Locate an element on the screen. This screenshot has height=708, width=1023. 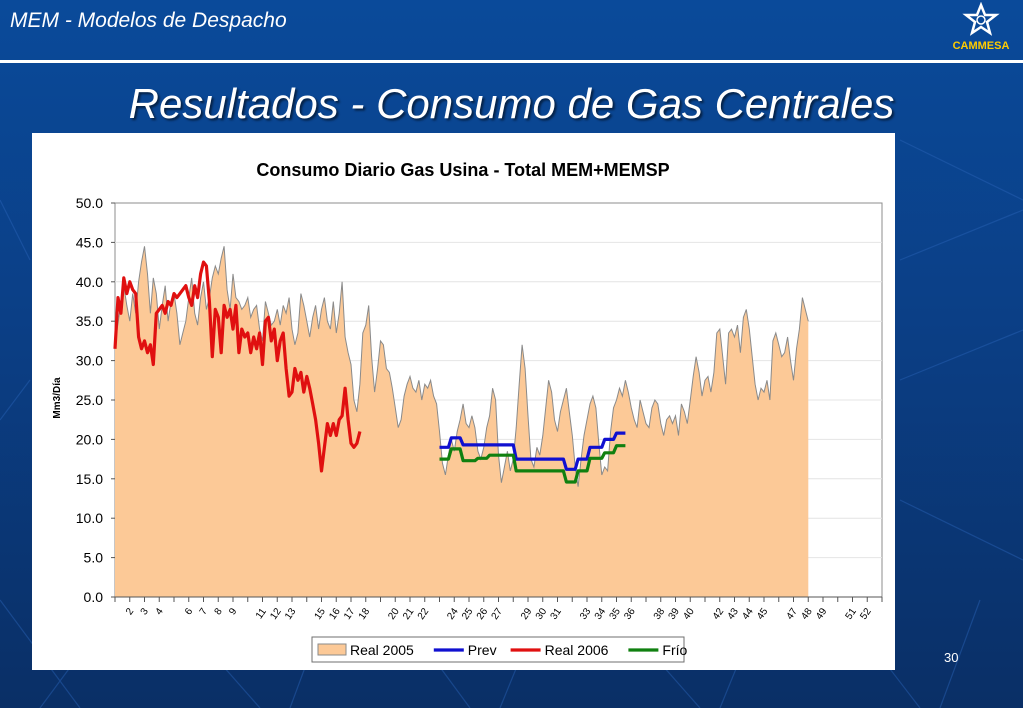
x-tick-label: 8 is located at coordinates (219, 611).